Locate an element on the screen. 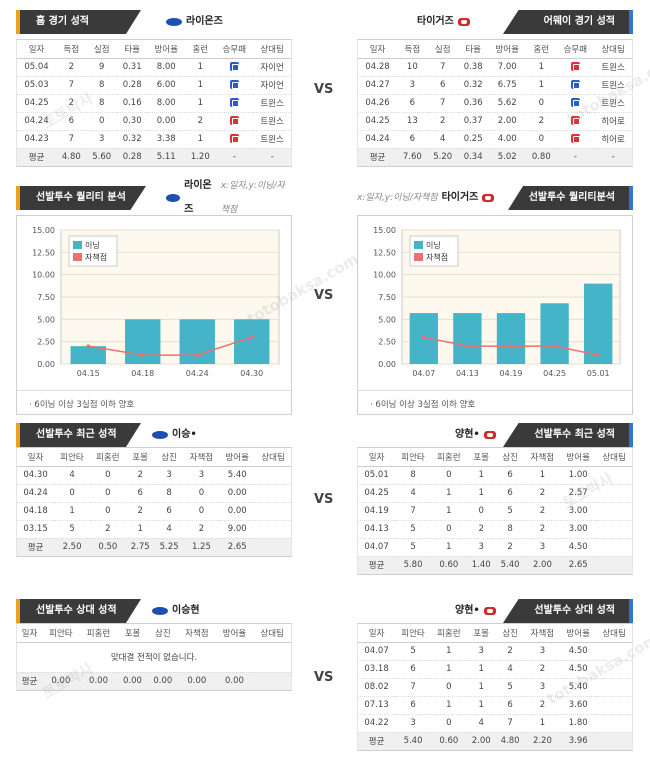 The height and width of the screenshot is (772, 650). average-cell: 0.50 is located at coordinates (107, 547).